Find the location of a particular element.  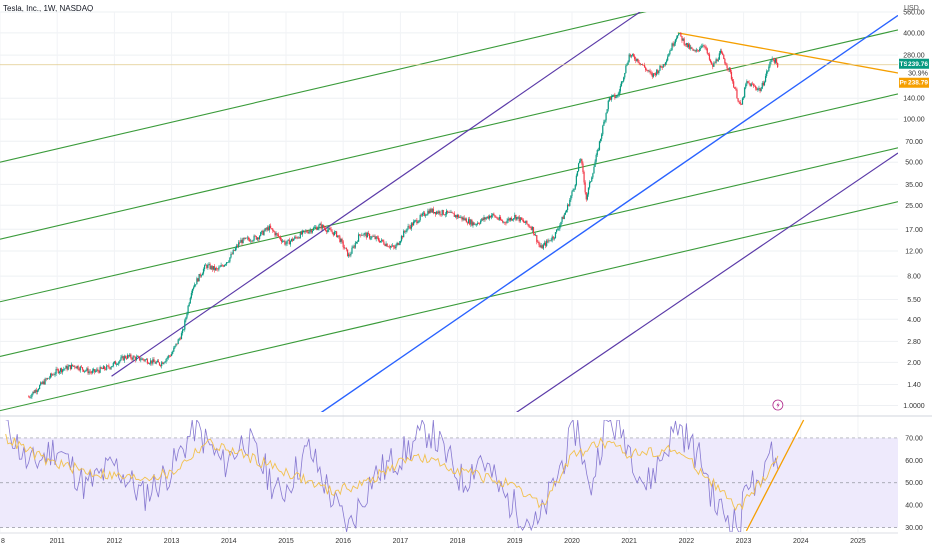

chart-title: Tesla, Inc., 1W, NASDAQ is located at coordinates (48, 8).